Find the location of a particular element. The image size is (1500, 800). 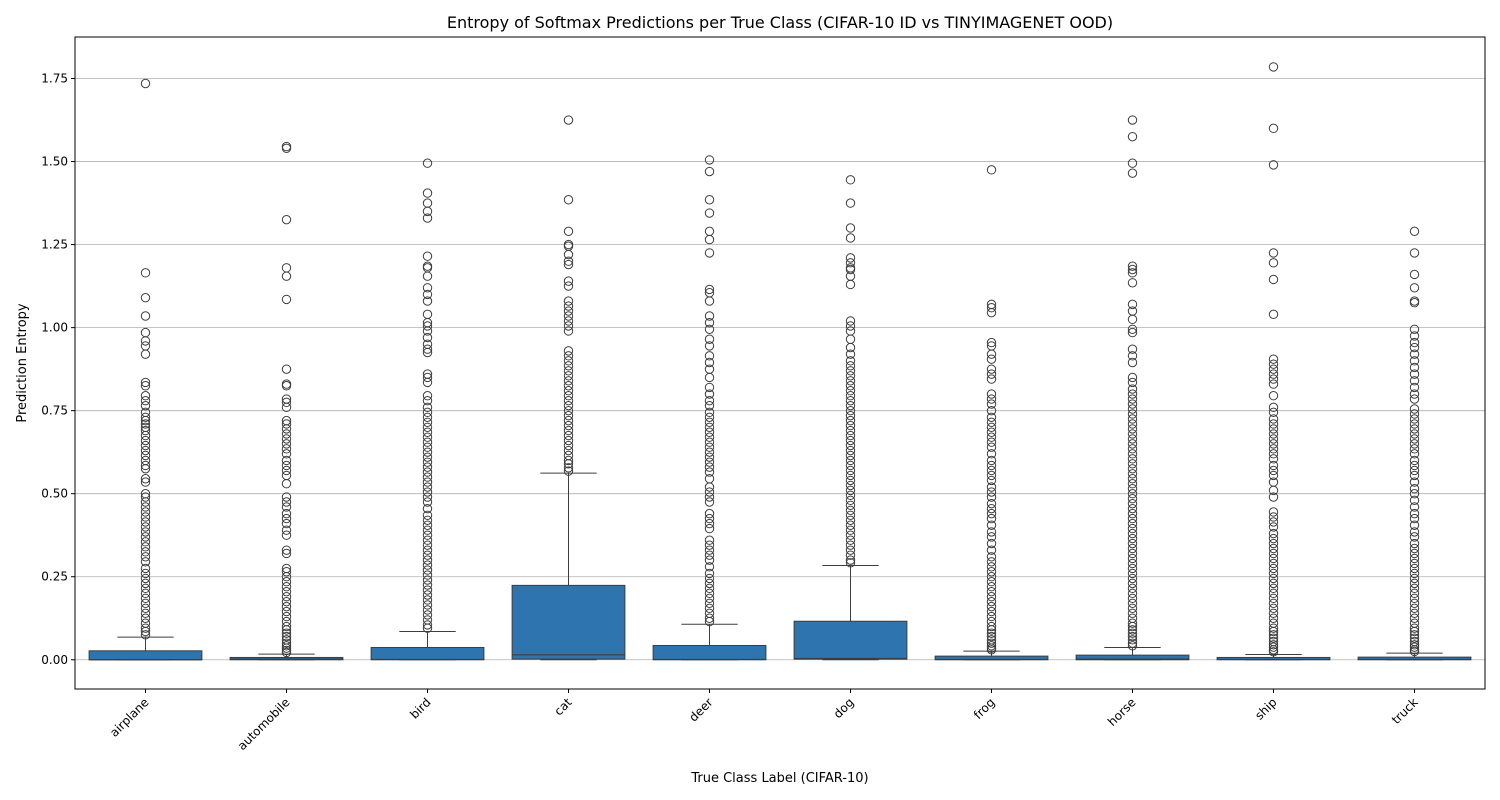

box-airplane is located at coordinates (145, 369).